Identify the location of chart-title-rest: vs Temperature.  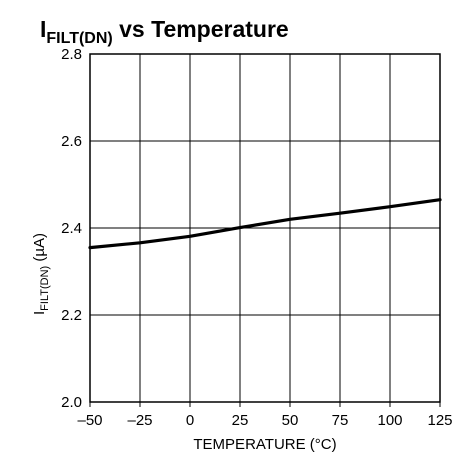
(201, 29).